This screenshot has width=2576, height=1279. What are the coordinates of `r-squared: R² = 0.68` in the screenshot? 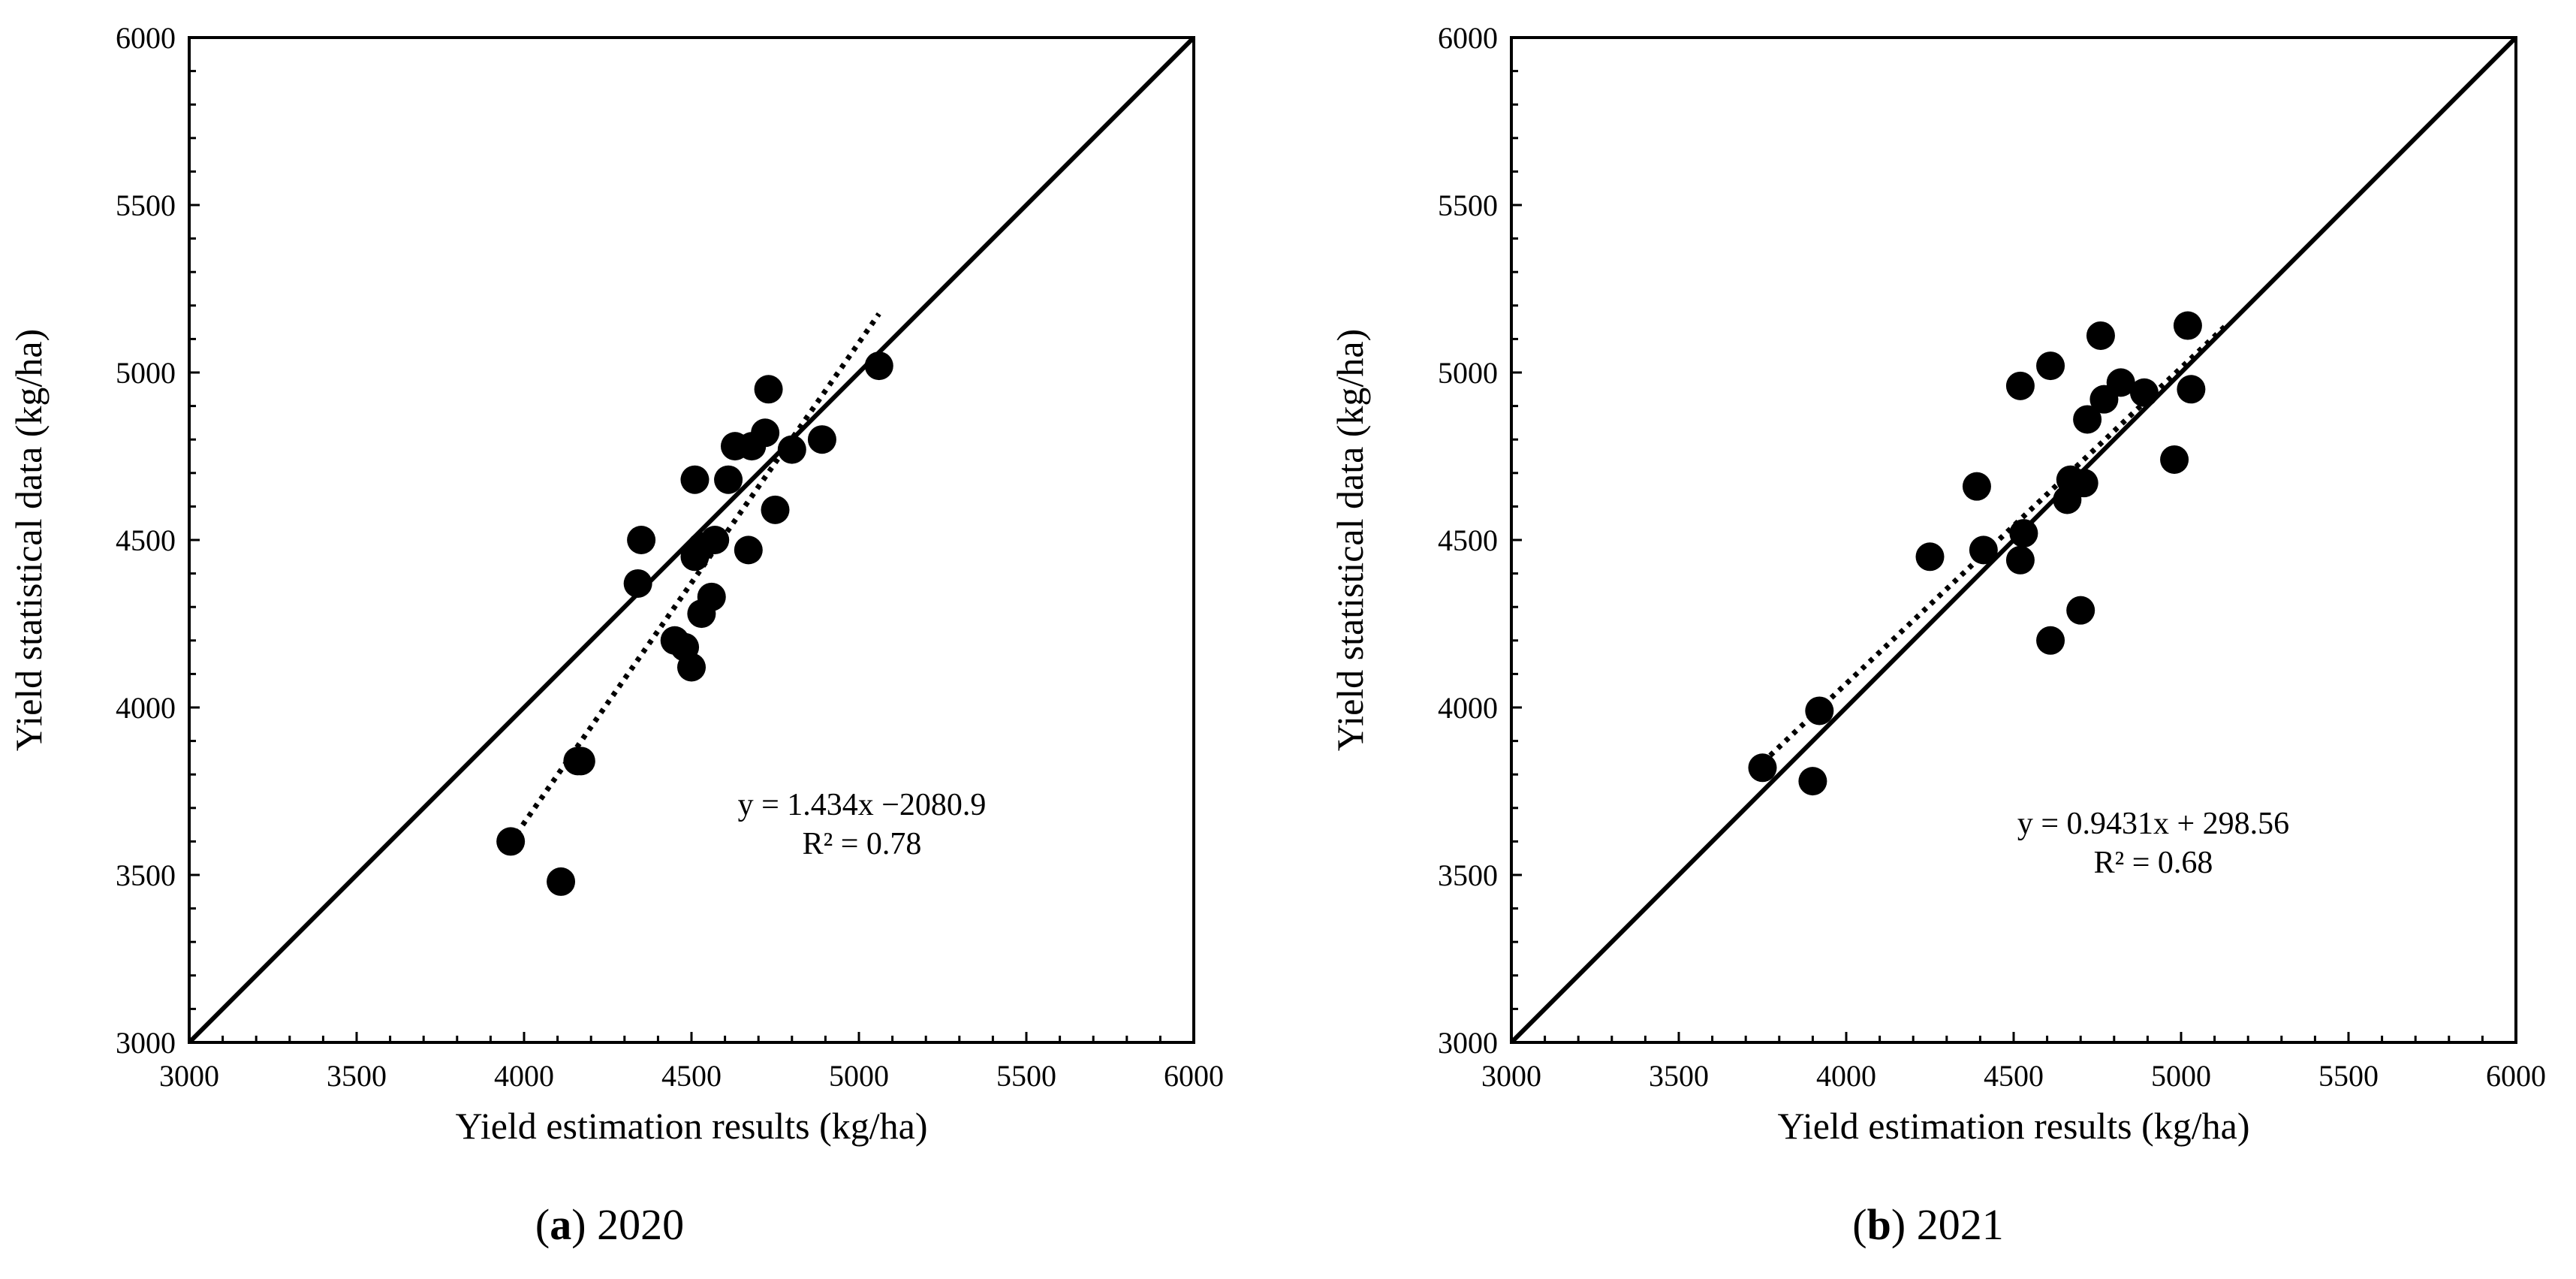 It's located at (2153, 863).